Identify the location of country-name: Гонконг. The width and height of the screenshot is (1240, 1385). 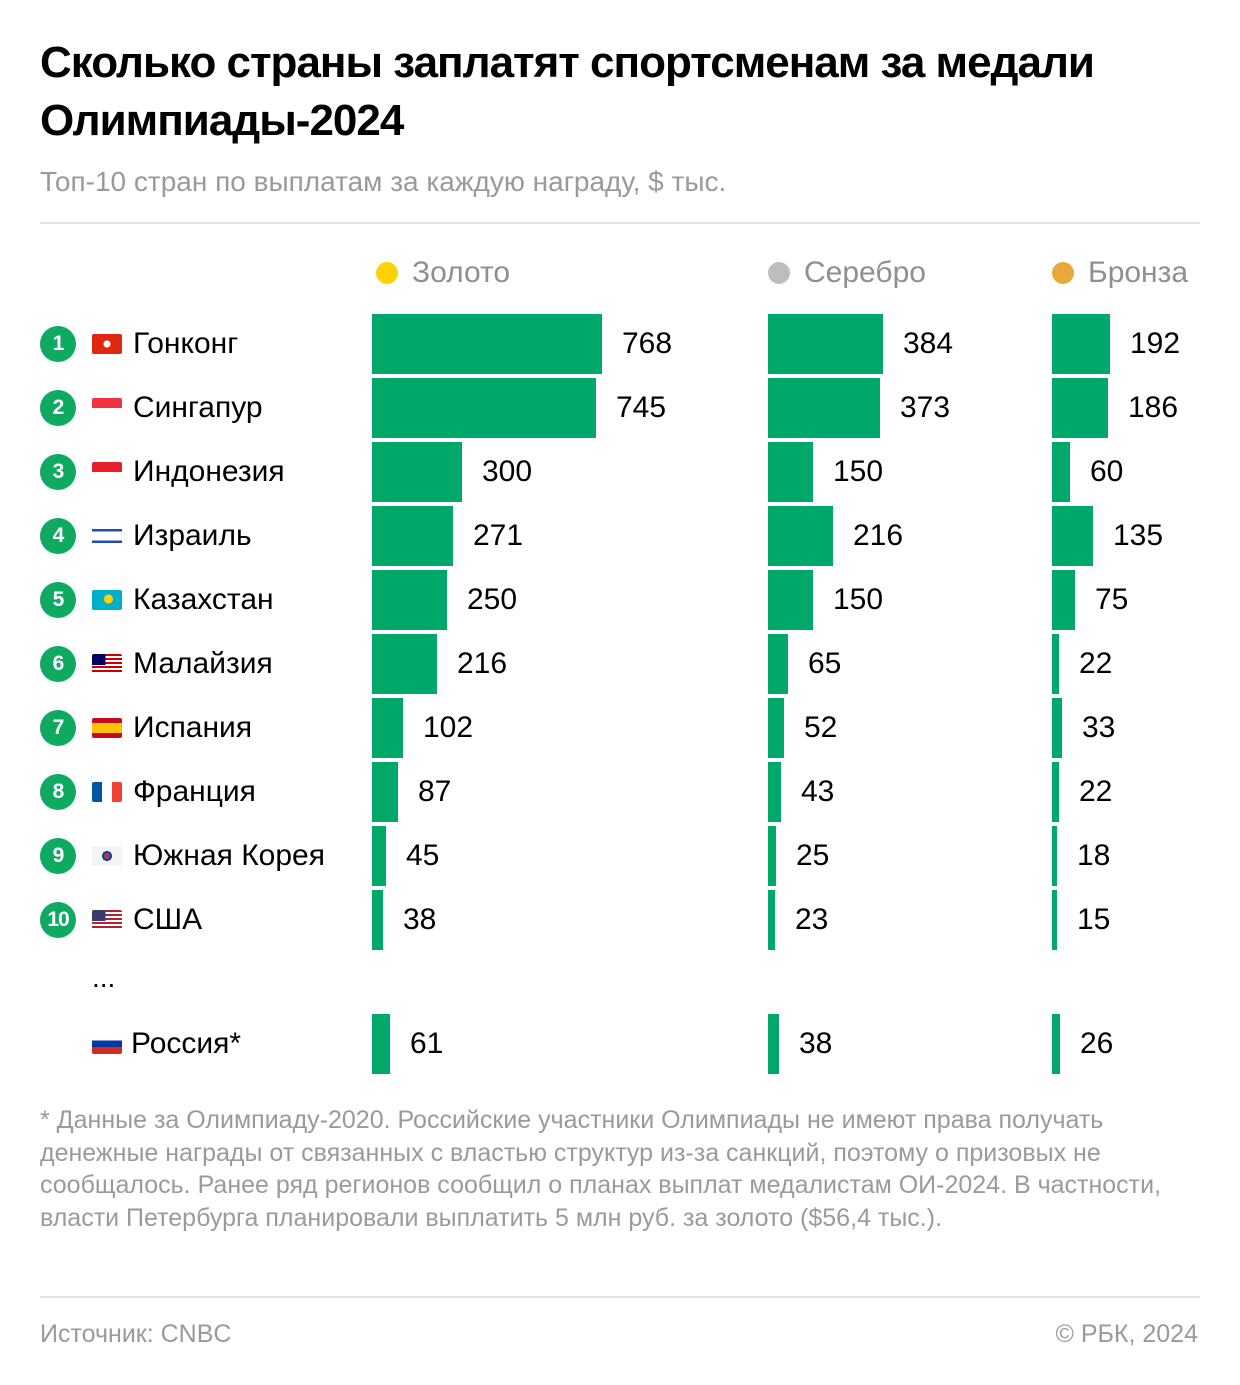
(186, 343).